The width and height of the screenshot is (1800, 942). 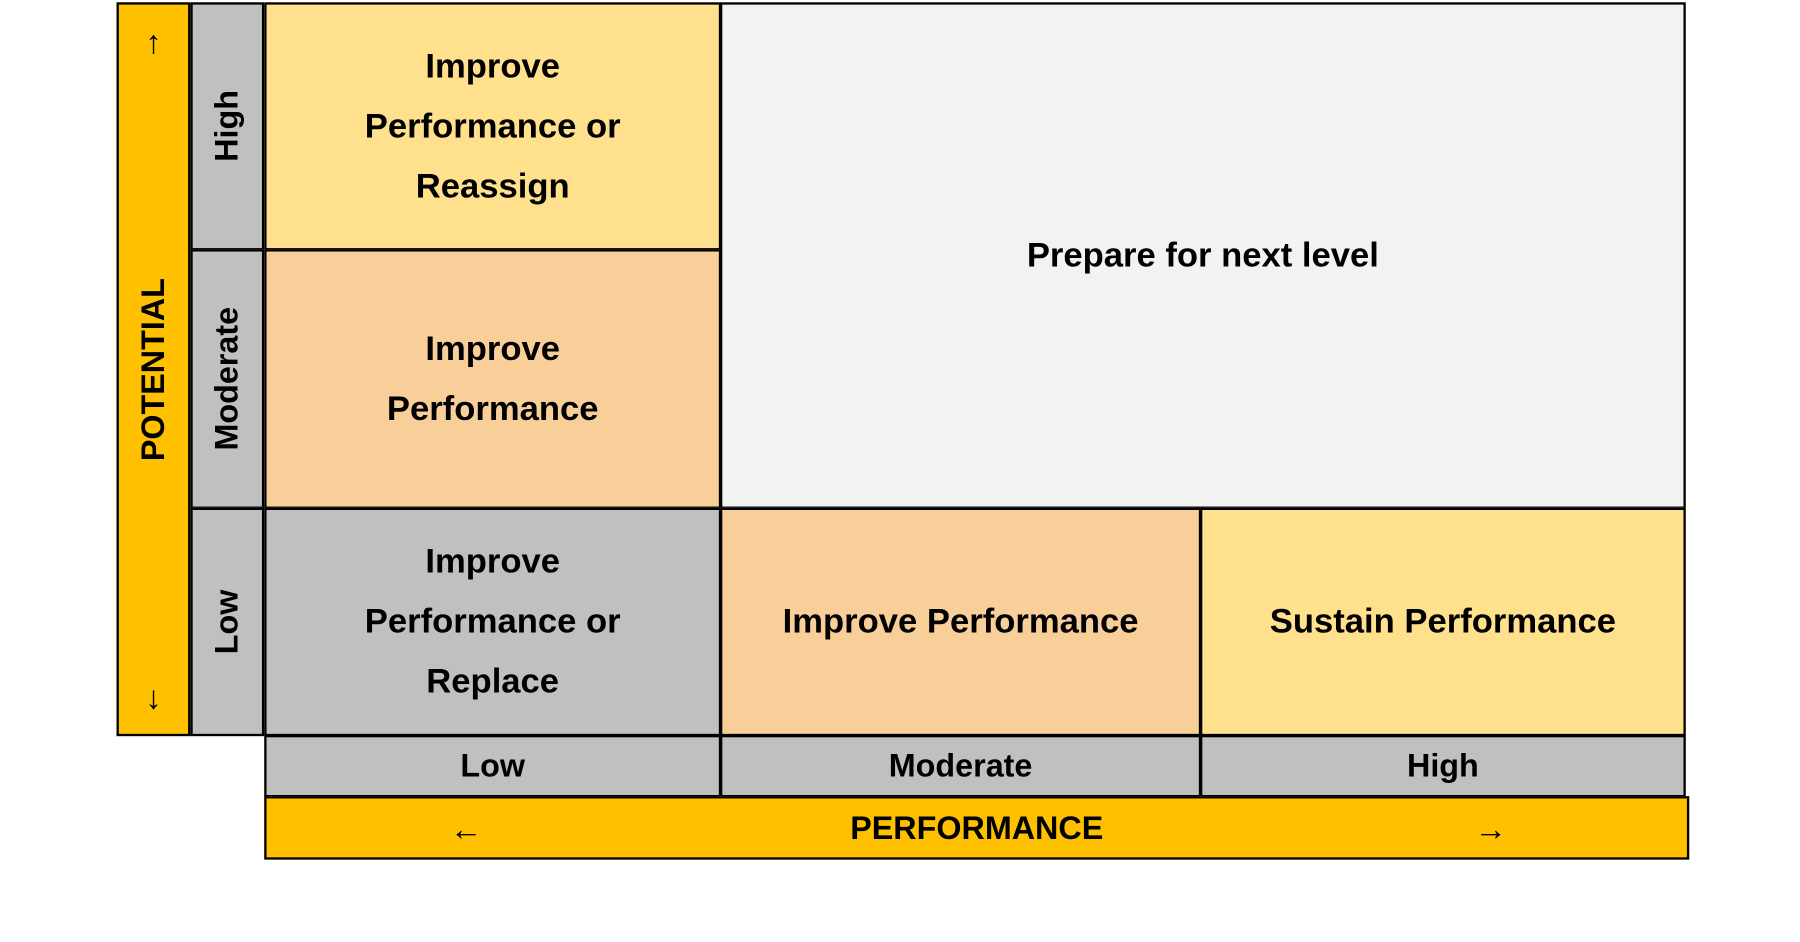 I want to click on arrow-right: →, so click(x=1490, y=829).